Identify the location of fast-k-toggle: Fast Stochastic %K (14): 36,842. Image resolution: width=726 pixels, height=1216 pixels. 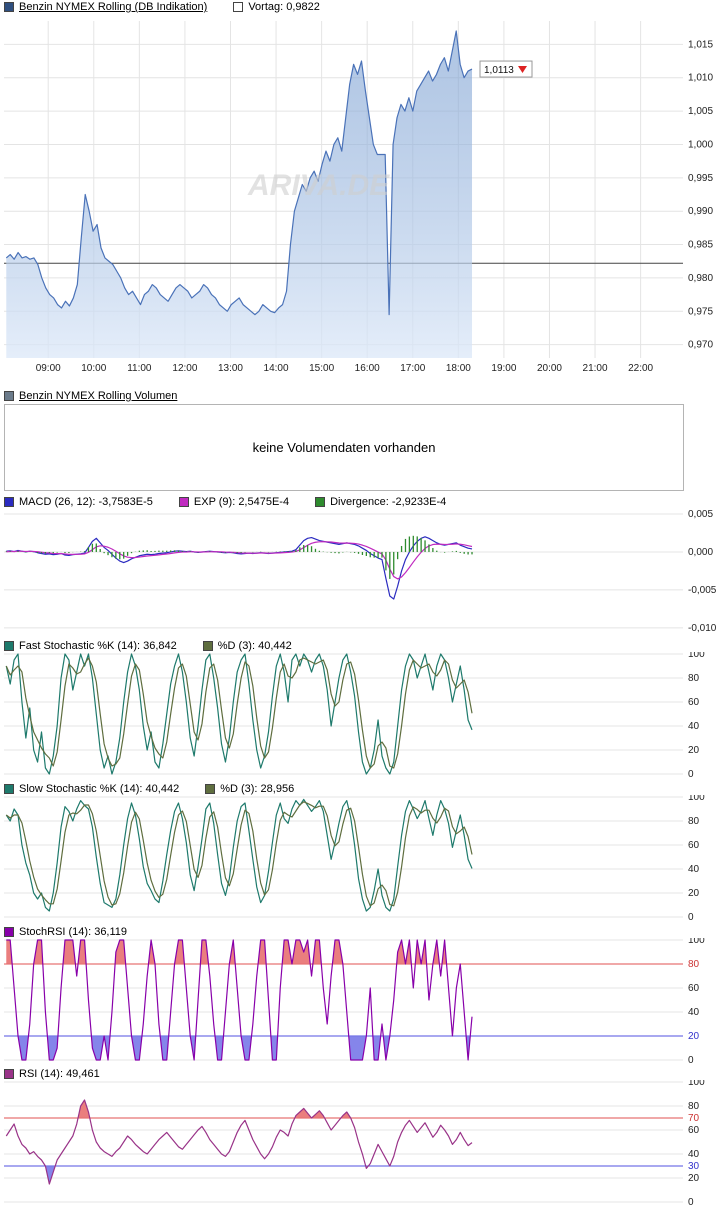
(90, 646).